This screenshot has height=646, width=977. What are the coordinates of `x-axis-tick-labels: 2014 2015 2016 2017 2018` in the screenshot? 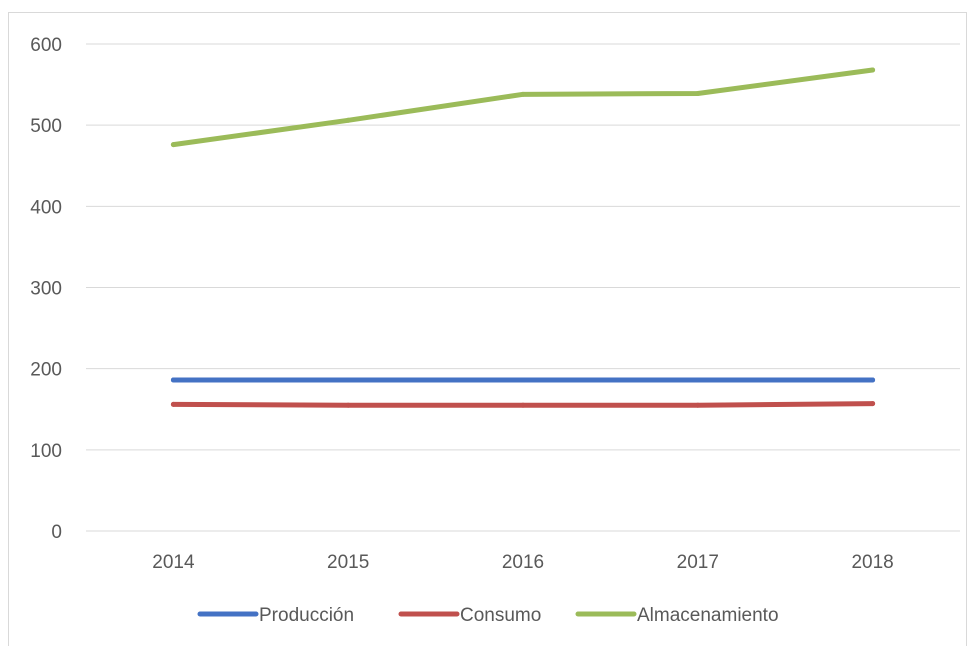 It's located at (522, 562).